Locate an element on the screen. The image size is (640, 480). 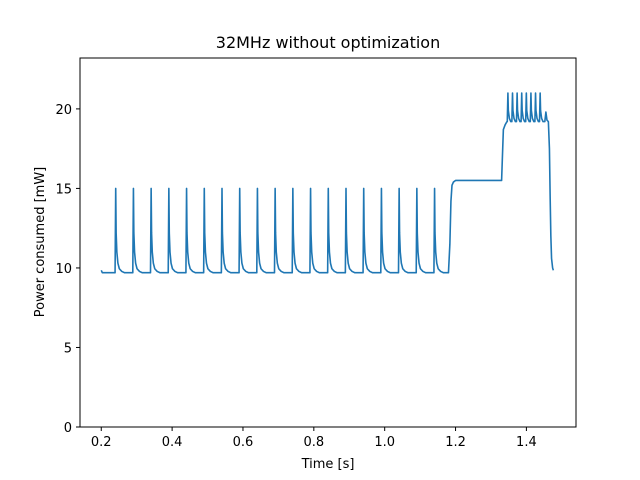
y-axis: 0 5 10 15 20 is located at coordinates (67, 269).